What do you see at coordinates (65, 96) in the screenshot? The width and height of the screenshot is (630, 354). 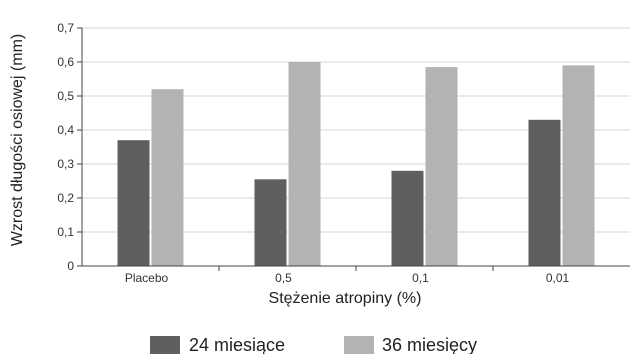 I see `y-tick-label: 0,5` at bounding box center [65, 96].